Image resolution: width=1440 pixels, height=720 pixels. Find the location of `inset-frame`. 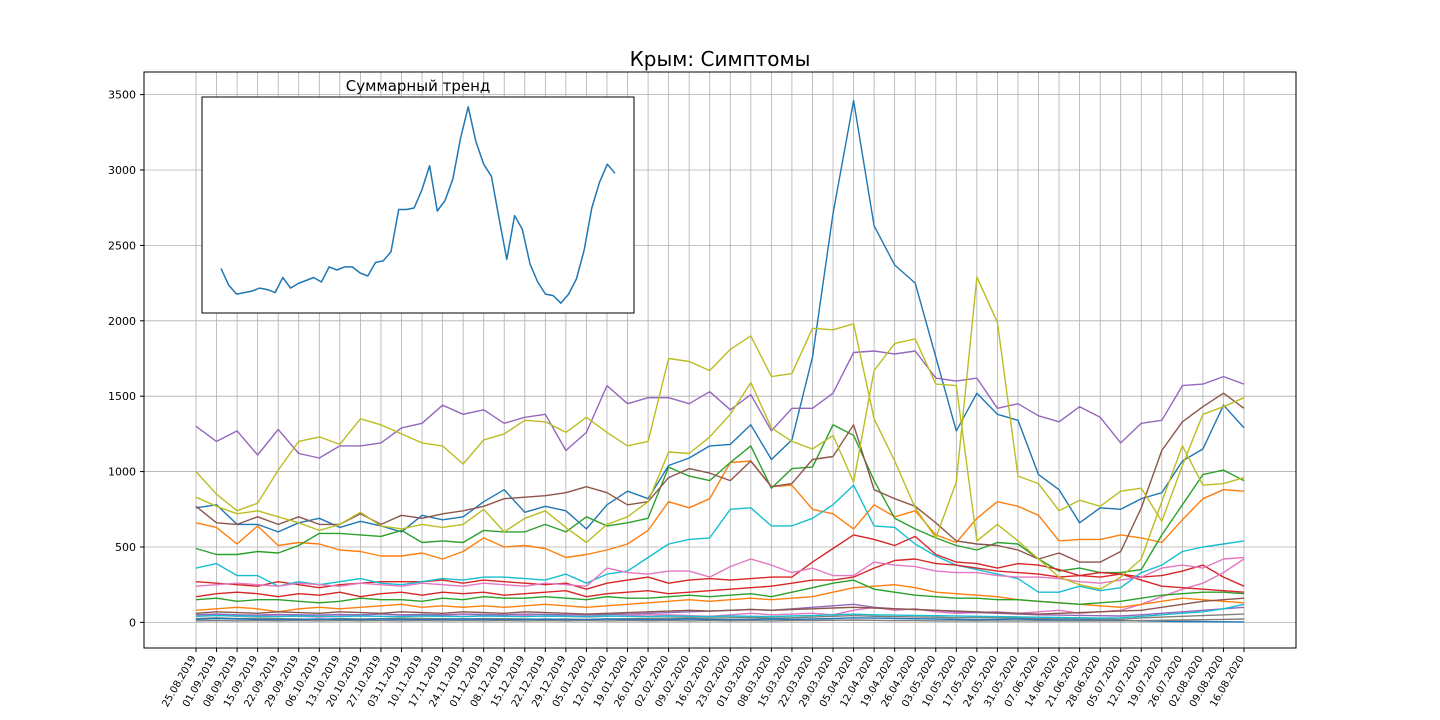

inset-frame is located at coordinates (418, 205).